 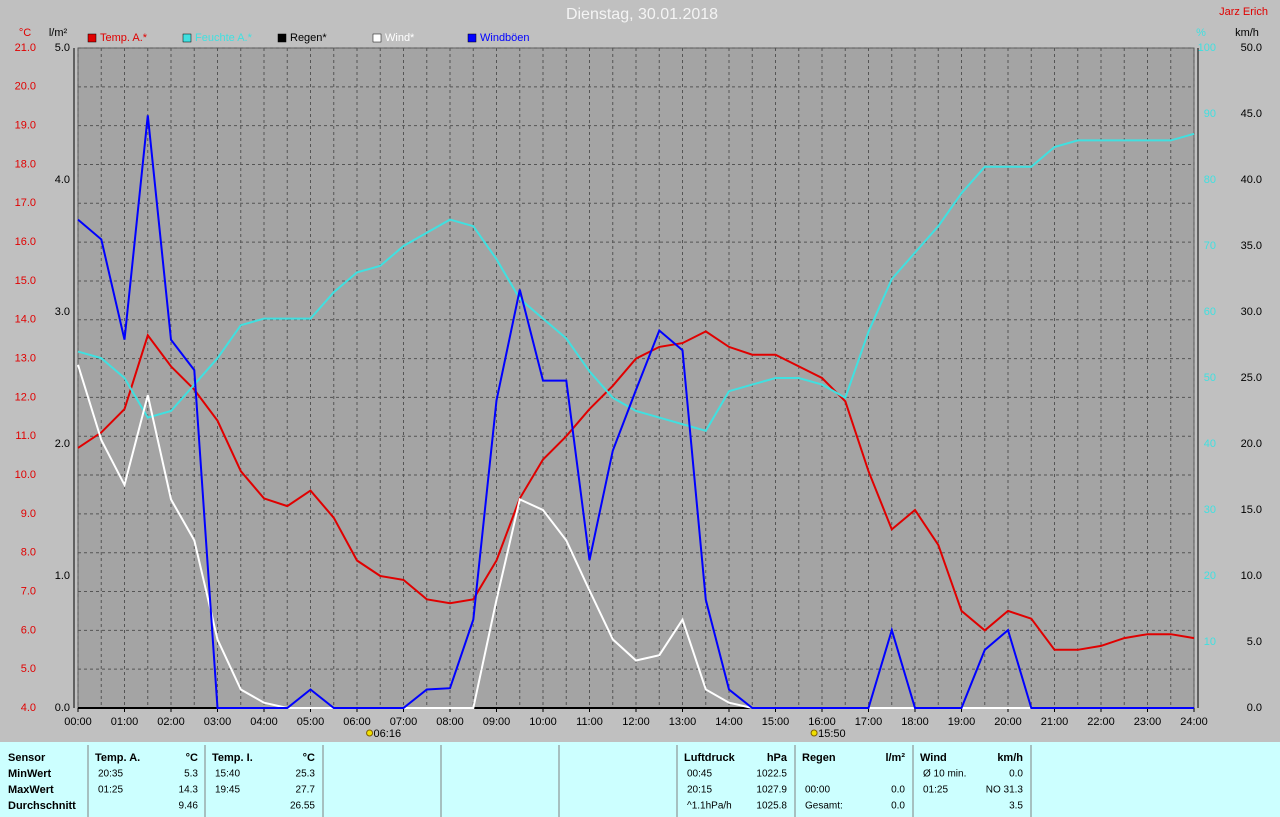 What do you see at coordinates (822, 722) in the screenshot?
I see `x-tick-label: 16:00` at bounding box center [822, 722].